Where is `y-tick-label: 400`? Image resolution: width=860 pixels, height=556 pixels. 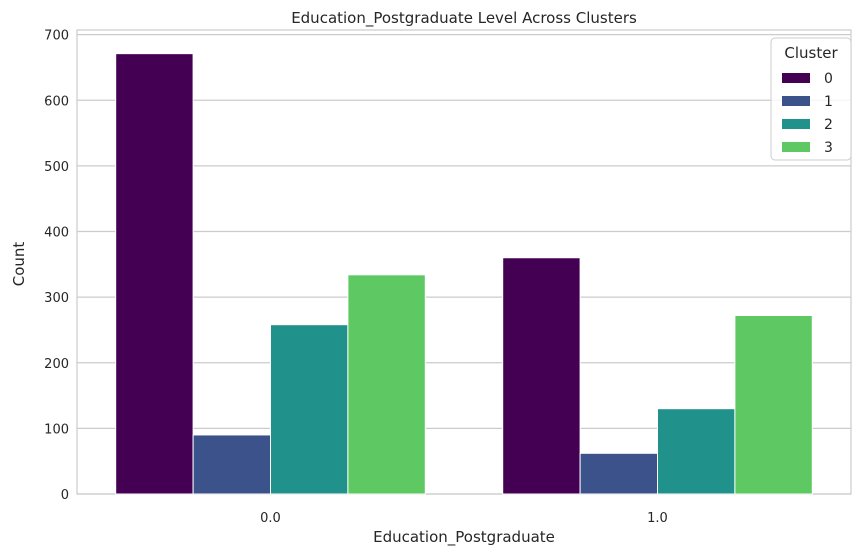 y-tick-label: 400 is located at coordinates (56, 233).